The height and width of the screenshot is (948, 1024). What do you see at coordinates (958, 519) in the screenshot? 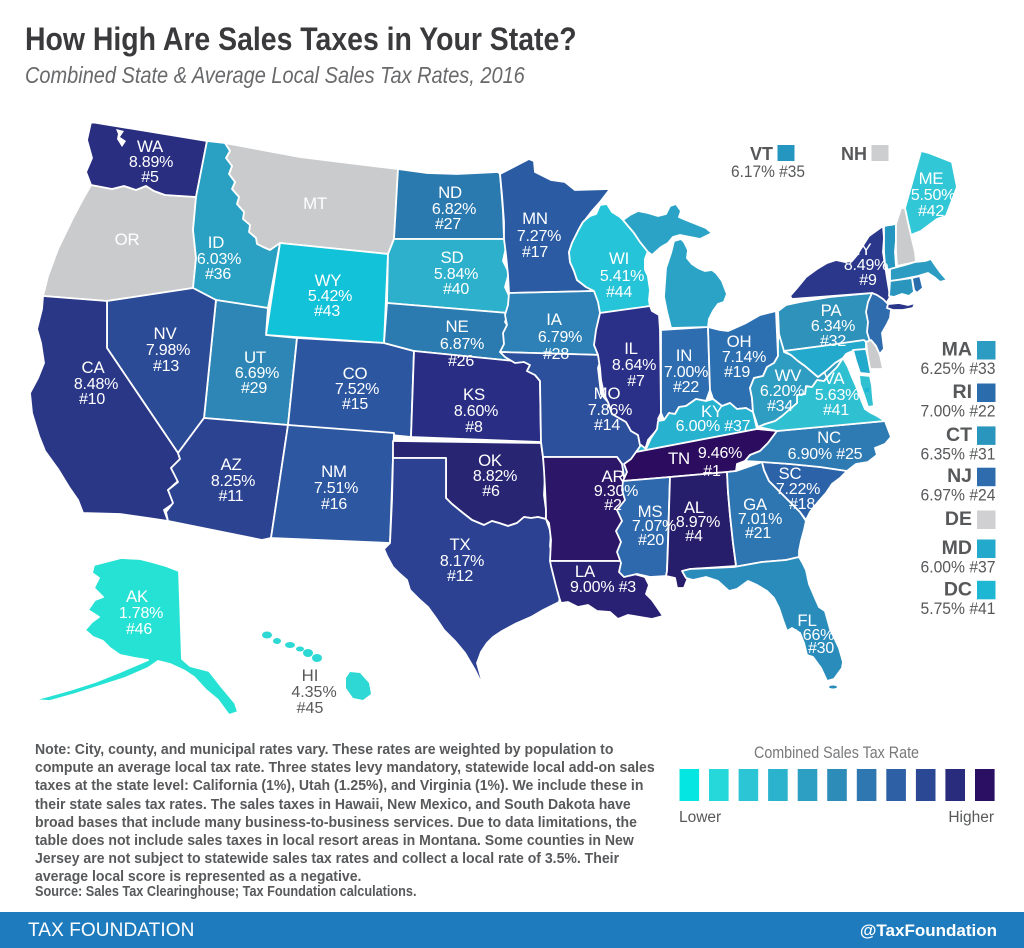
I see `svg-text: DE` at bounding box center [958, 519].